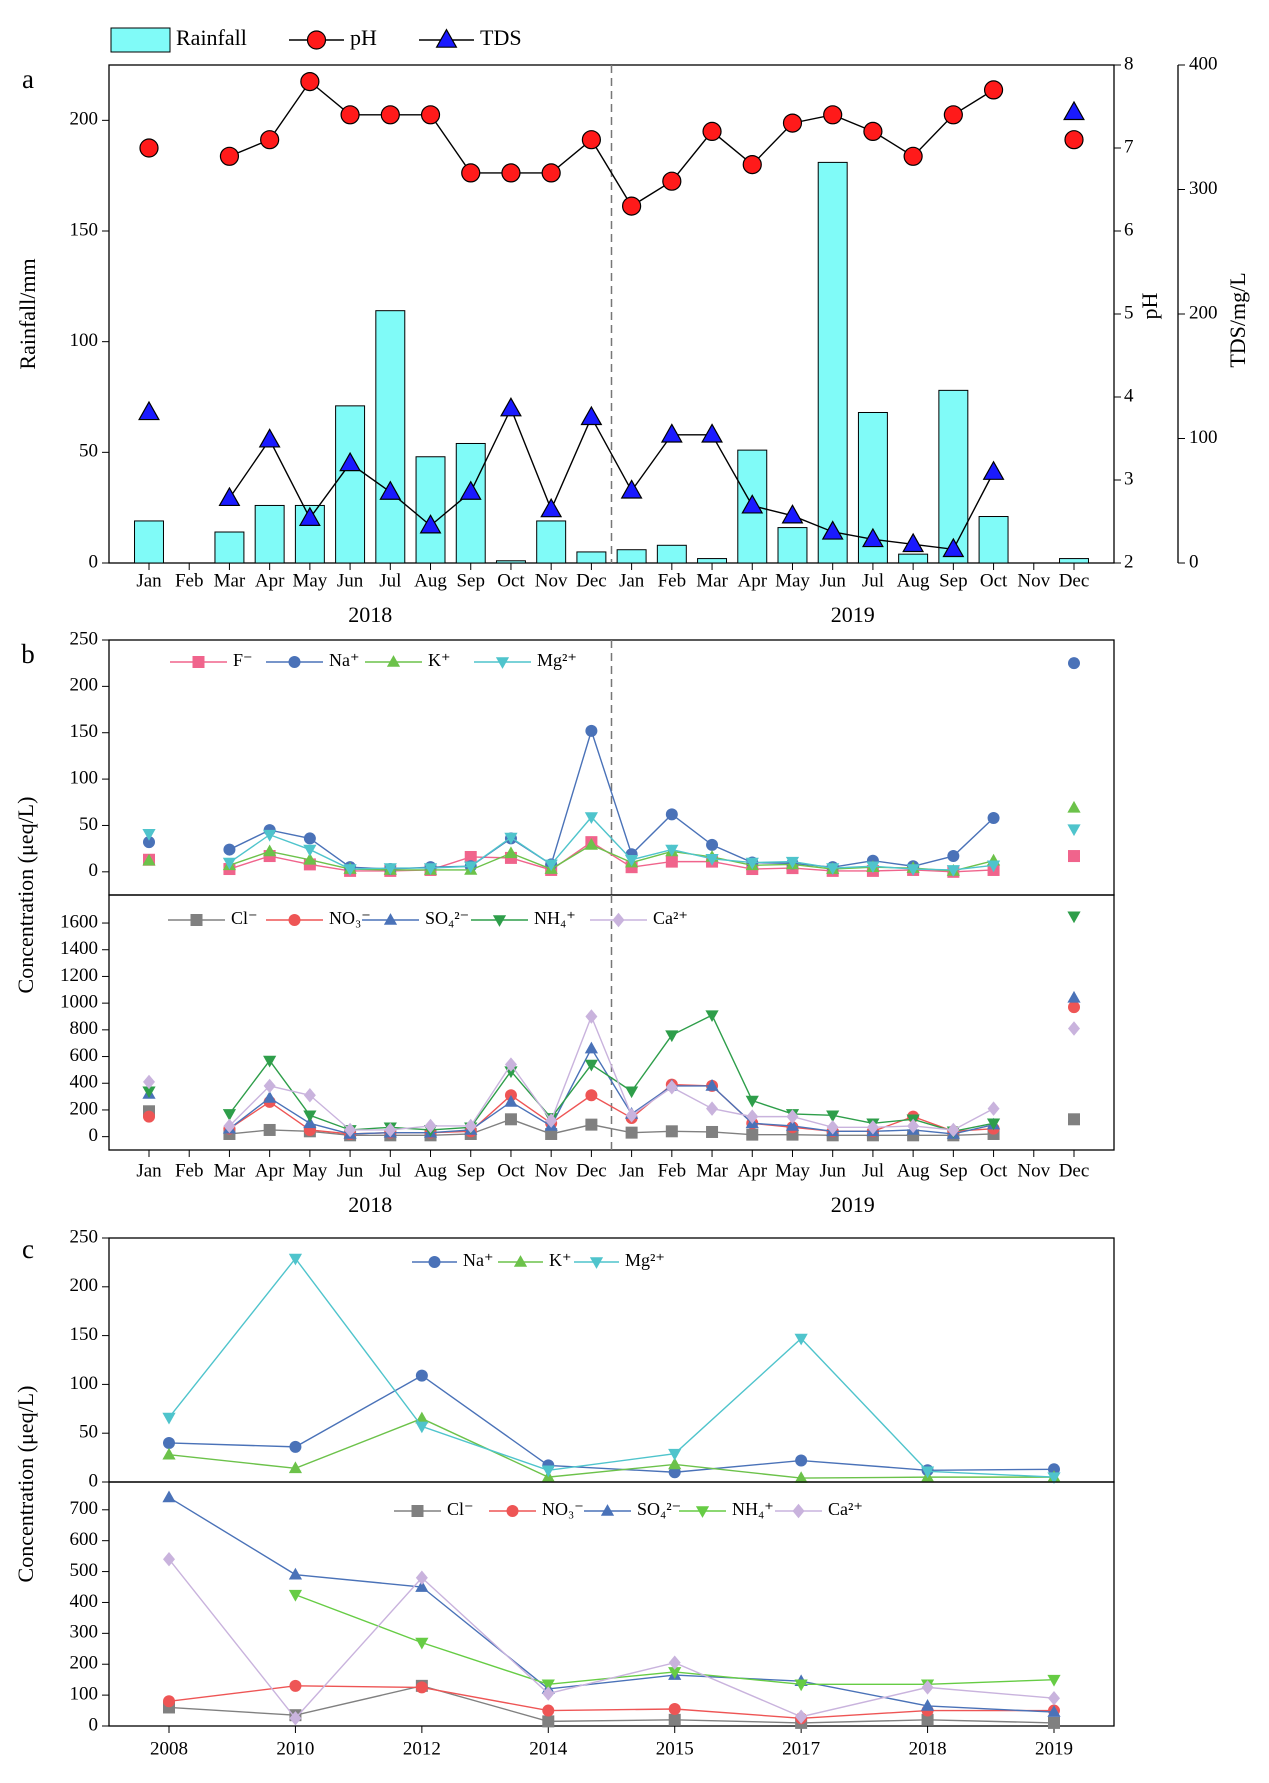 The width and height of the screenshot is (1269, 1783). What do you see at coordinates (84, 229) in the screenshot?
I see `y-tick-label: 150` at bounding box center [84, 229].